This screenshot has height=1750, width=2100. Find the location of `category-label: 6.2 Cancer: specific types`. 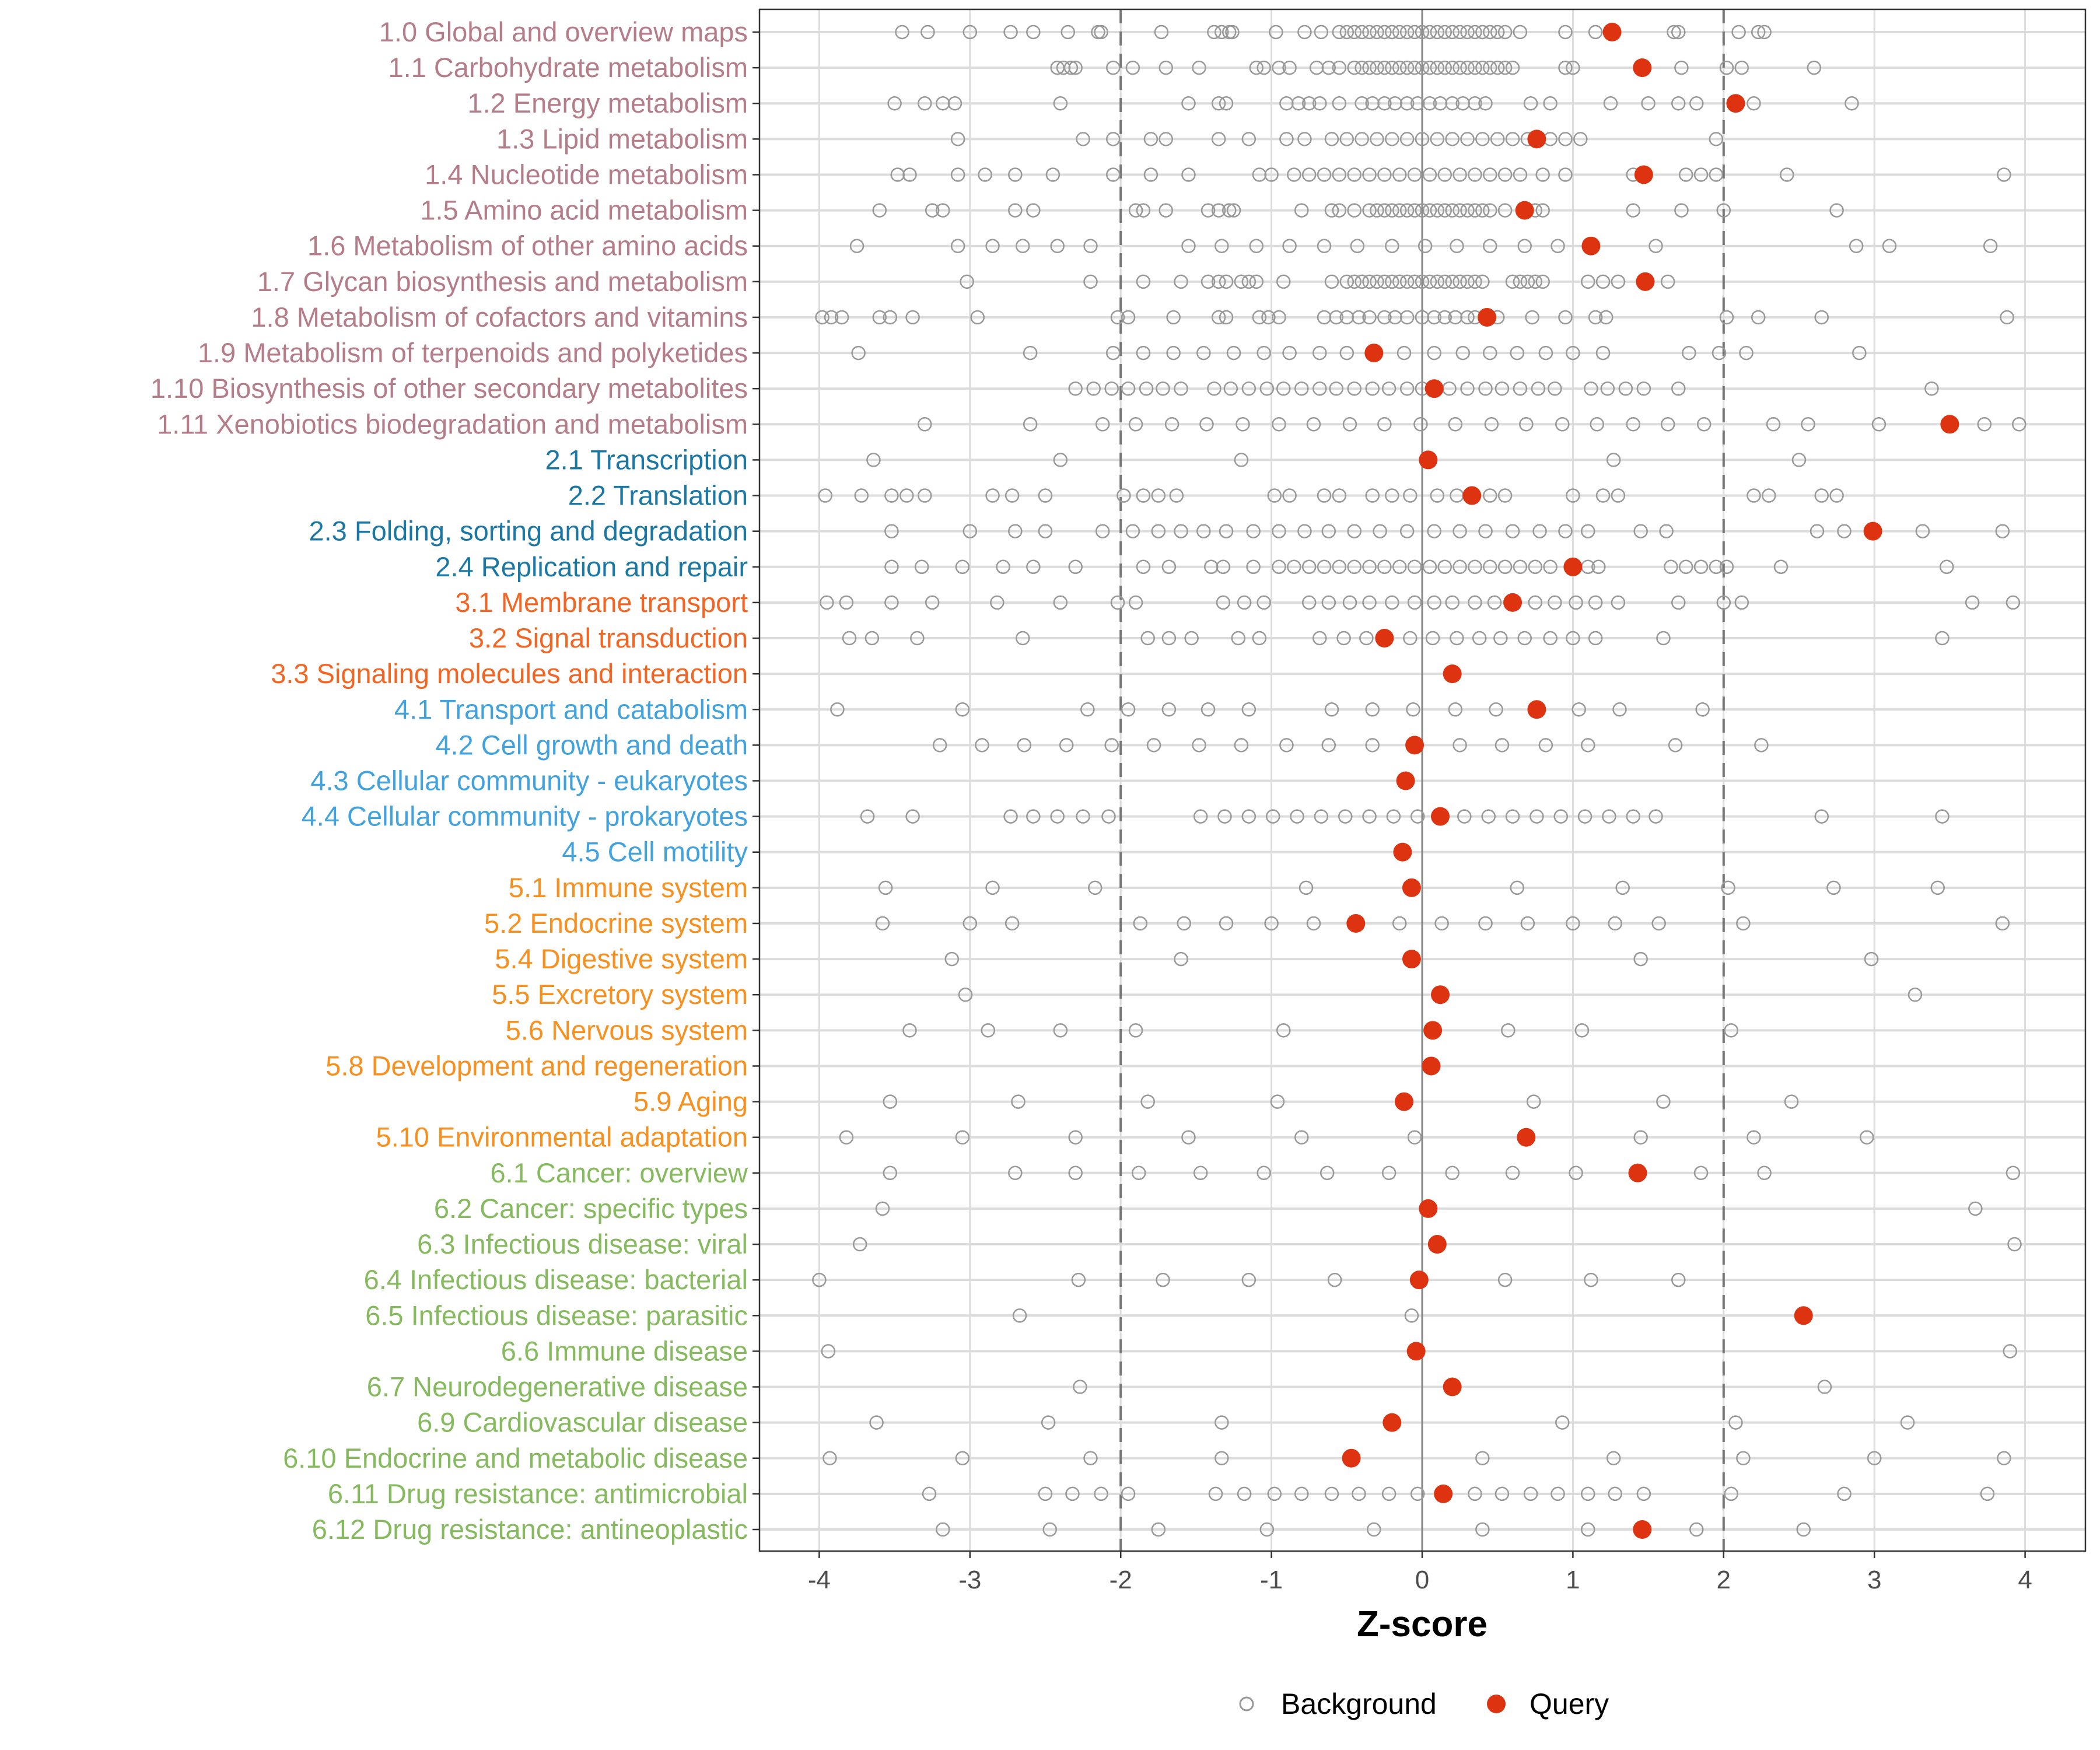

category-label: 6.2 Cancer: specific types is located at coordinates (591, 1209).